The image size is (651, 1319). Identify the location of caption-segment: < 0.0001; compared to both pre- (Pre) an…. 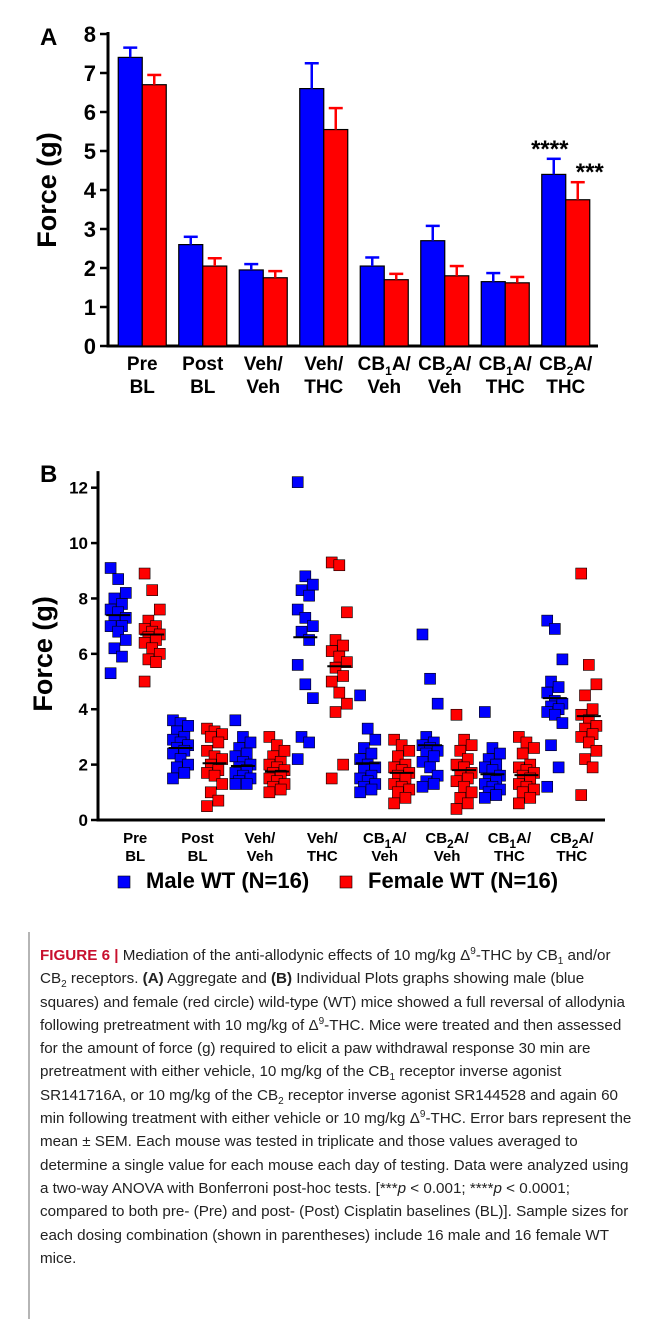
(334, 1223).